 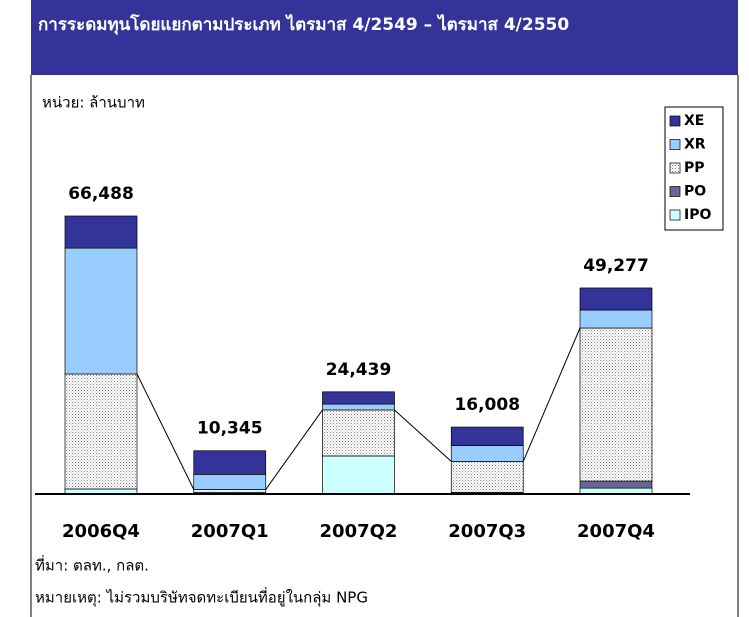 What do you see at coordinates (697, 215) in the screenshot?
I see `legend-label: IPO` at bounding box center [697, 215].